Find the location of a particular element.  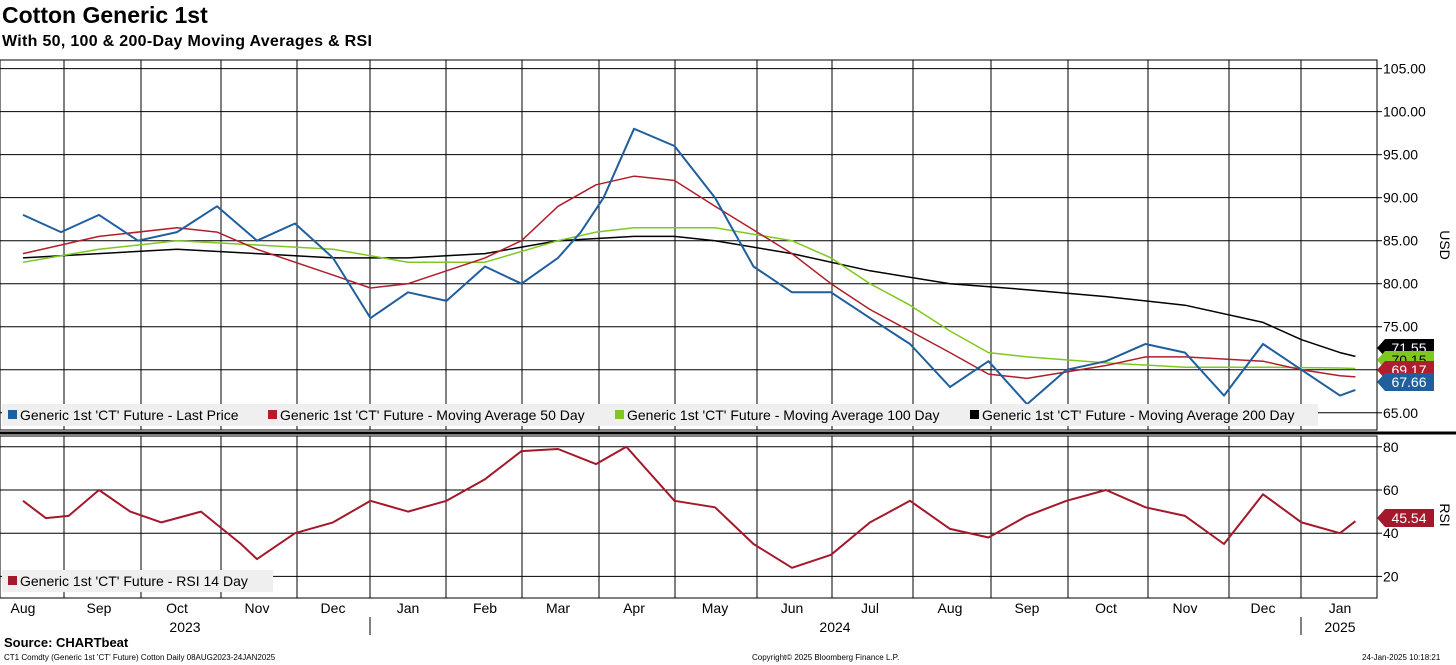

price-tick-label: 100.00 is located at coordinates (1404, 112).